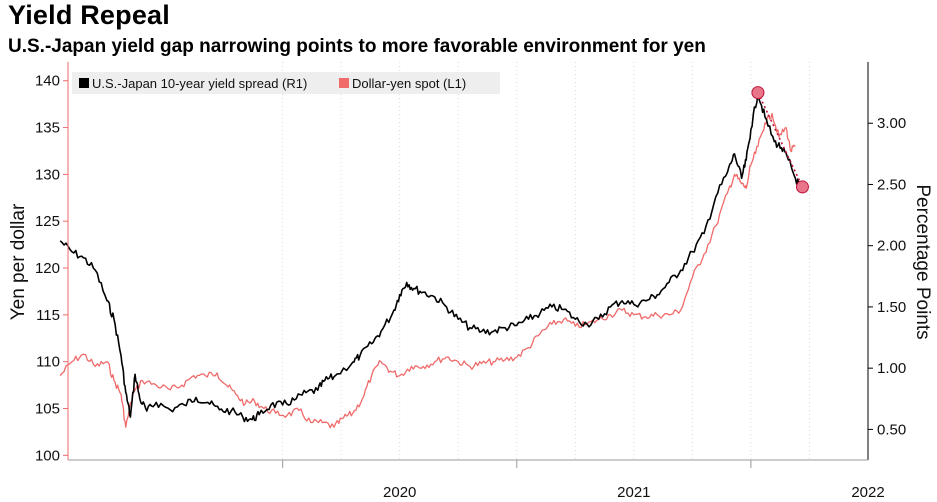 This screenshot has width=937, height=502. I want to click on left-tick-label: 100, so click(47, 455).